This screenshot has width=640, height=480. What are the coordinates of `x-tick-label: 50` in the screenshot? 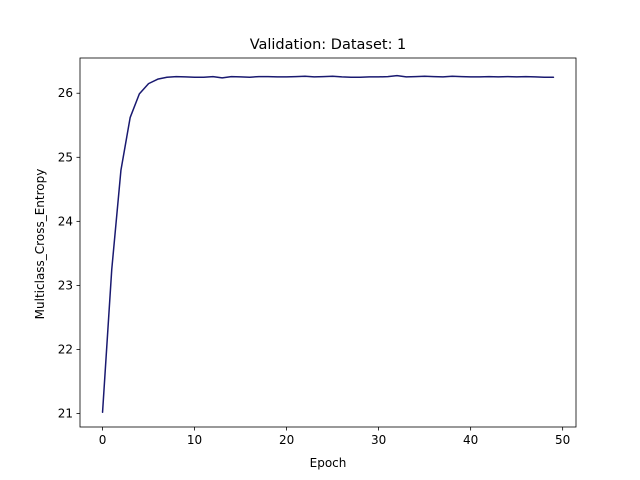 It's located at (562, 440).